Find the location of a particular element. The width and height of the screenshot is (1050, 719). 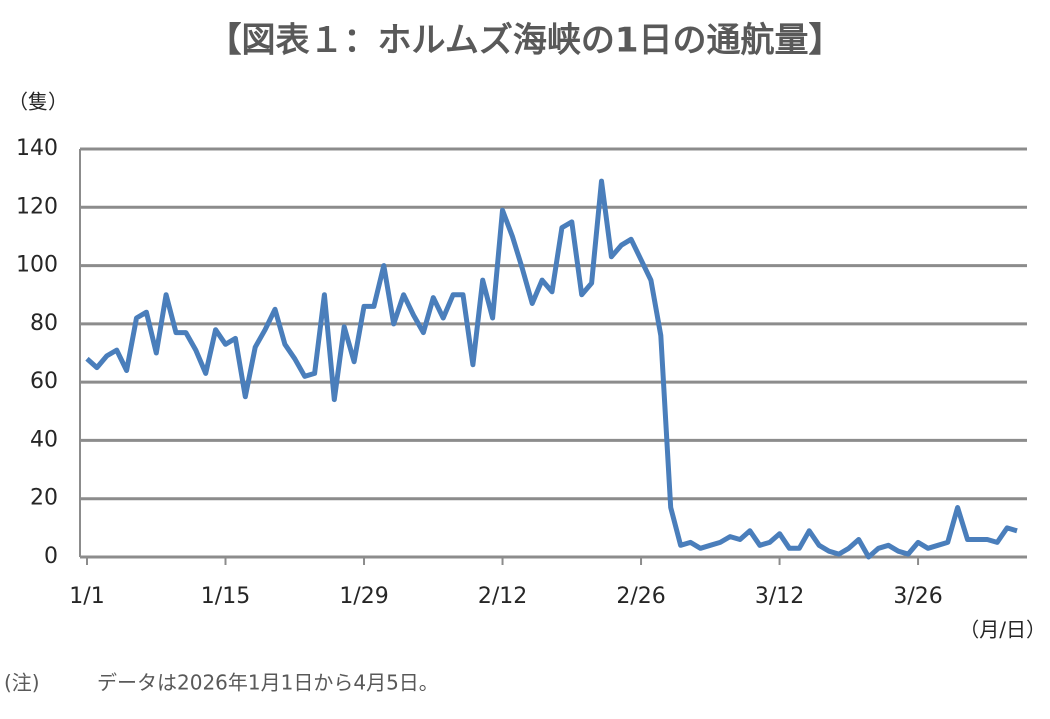

x-tick-label: 2/26 is located at coordinates (640, 596).